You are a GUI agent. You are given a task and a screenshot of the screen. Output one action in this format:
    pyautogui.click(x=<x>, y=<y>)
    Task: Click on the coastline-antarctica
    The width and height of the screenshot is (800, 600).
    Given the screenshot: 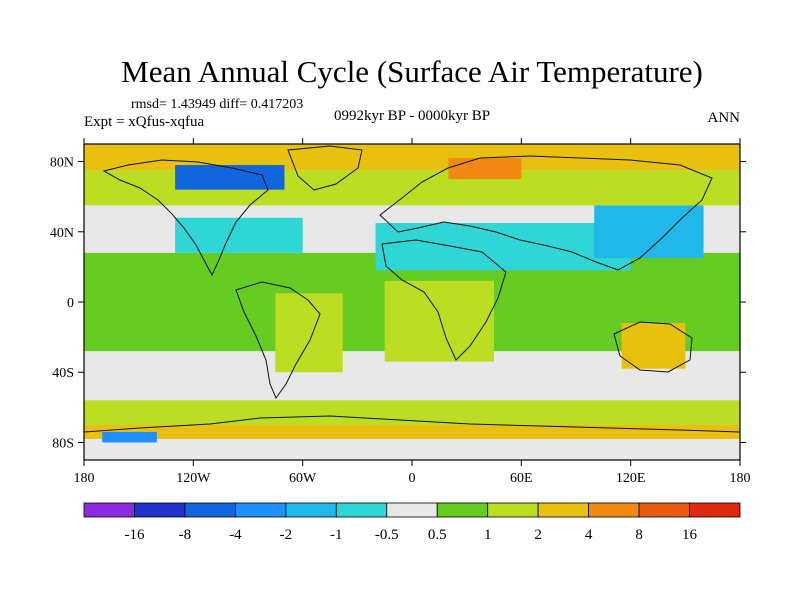 What is the action you would take?
    pyautogui.click(x=412, y=424)
    